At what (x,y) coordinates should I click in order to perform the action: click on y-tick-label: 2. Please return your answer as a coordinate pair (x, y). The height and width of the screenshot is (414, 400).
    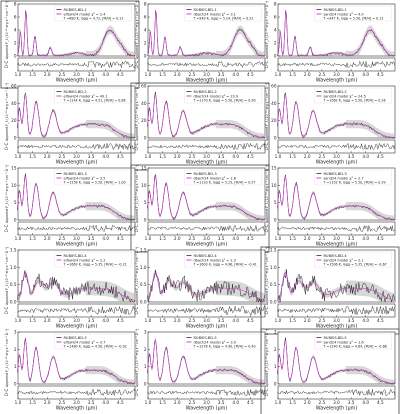
    Looking at the image, I should click on (145, 43).